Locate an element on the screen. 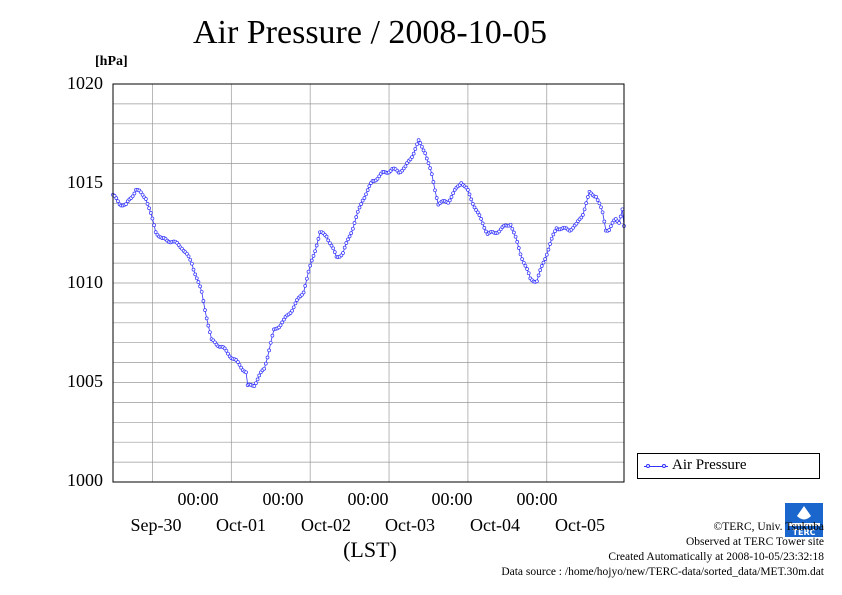 The image size is (842, 595). logo-text: TERC is located at coordinates (804, 532).